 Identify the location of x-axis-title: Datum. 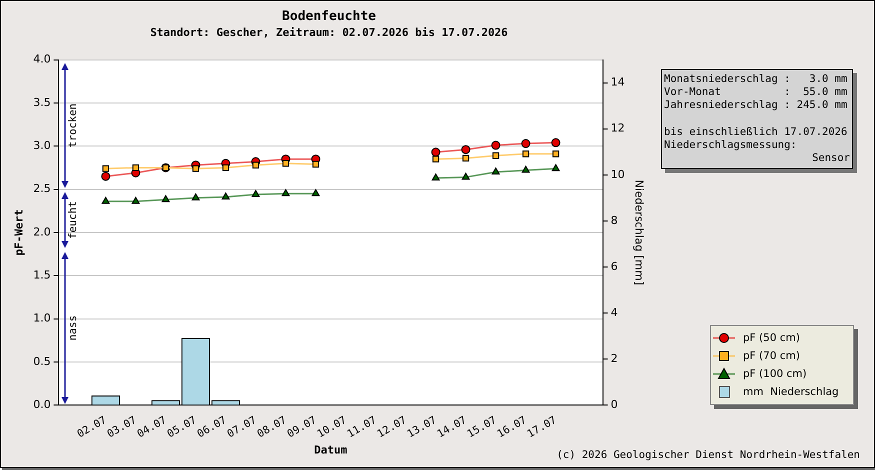
(331, 449).